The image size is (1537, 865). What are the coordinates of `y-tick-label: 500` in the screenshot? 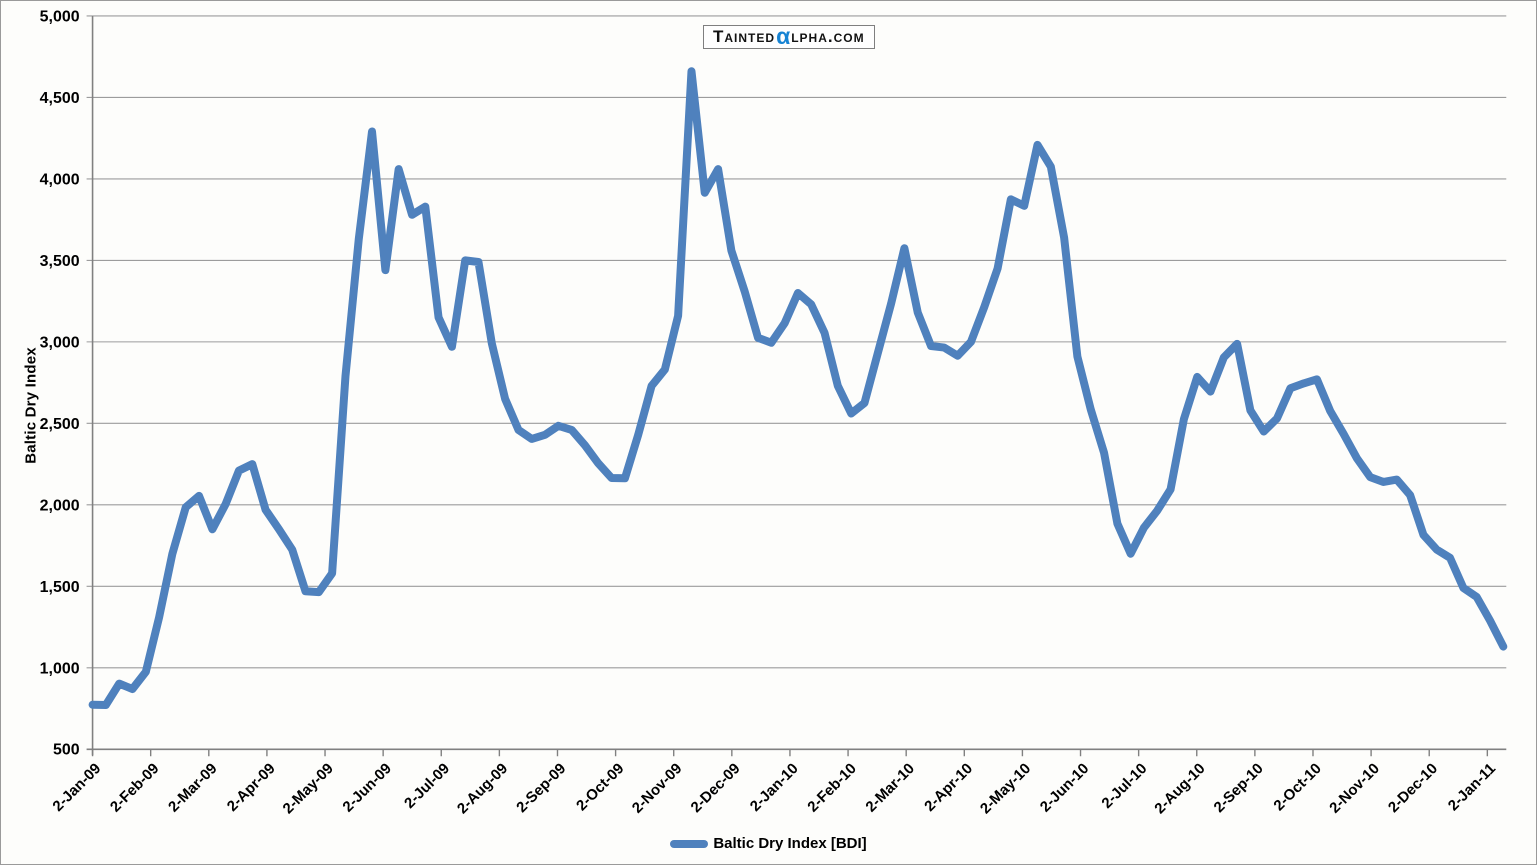 It's located at (66, 750).